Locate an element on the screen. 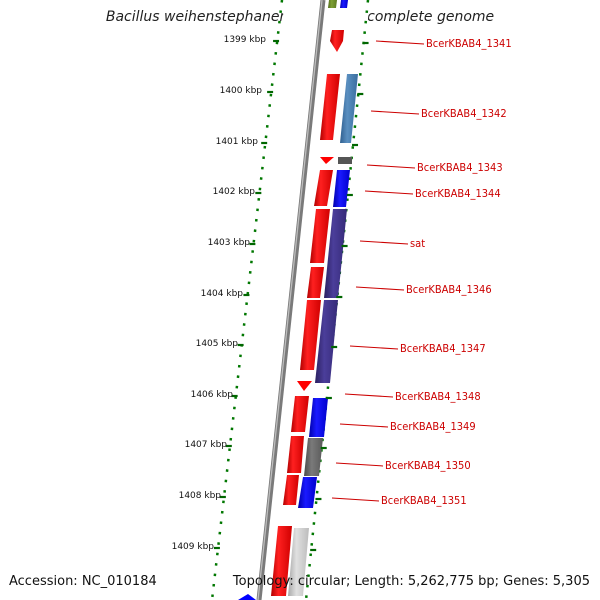 Image resolution: width=600 pixels, height=600 pixels. gene-label: sat is located at coordinates (417, 243).